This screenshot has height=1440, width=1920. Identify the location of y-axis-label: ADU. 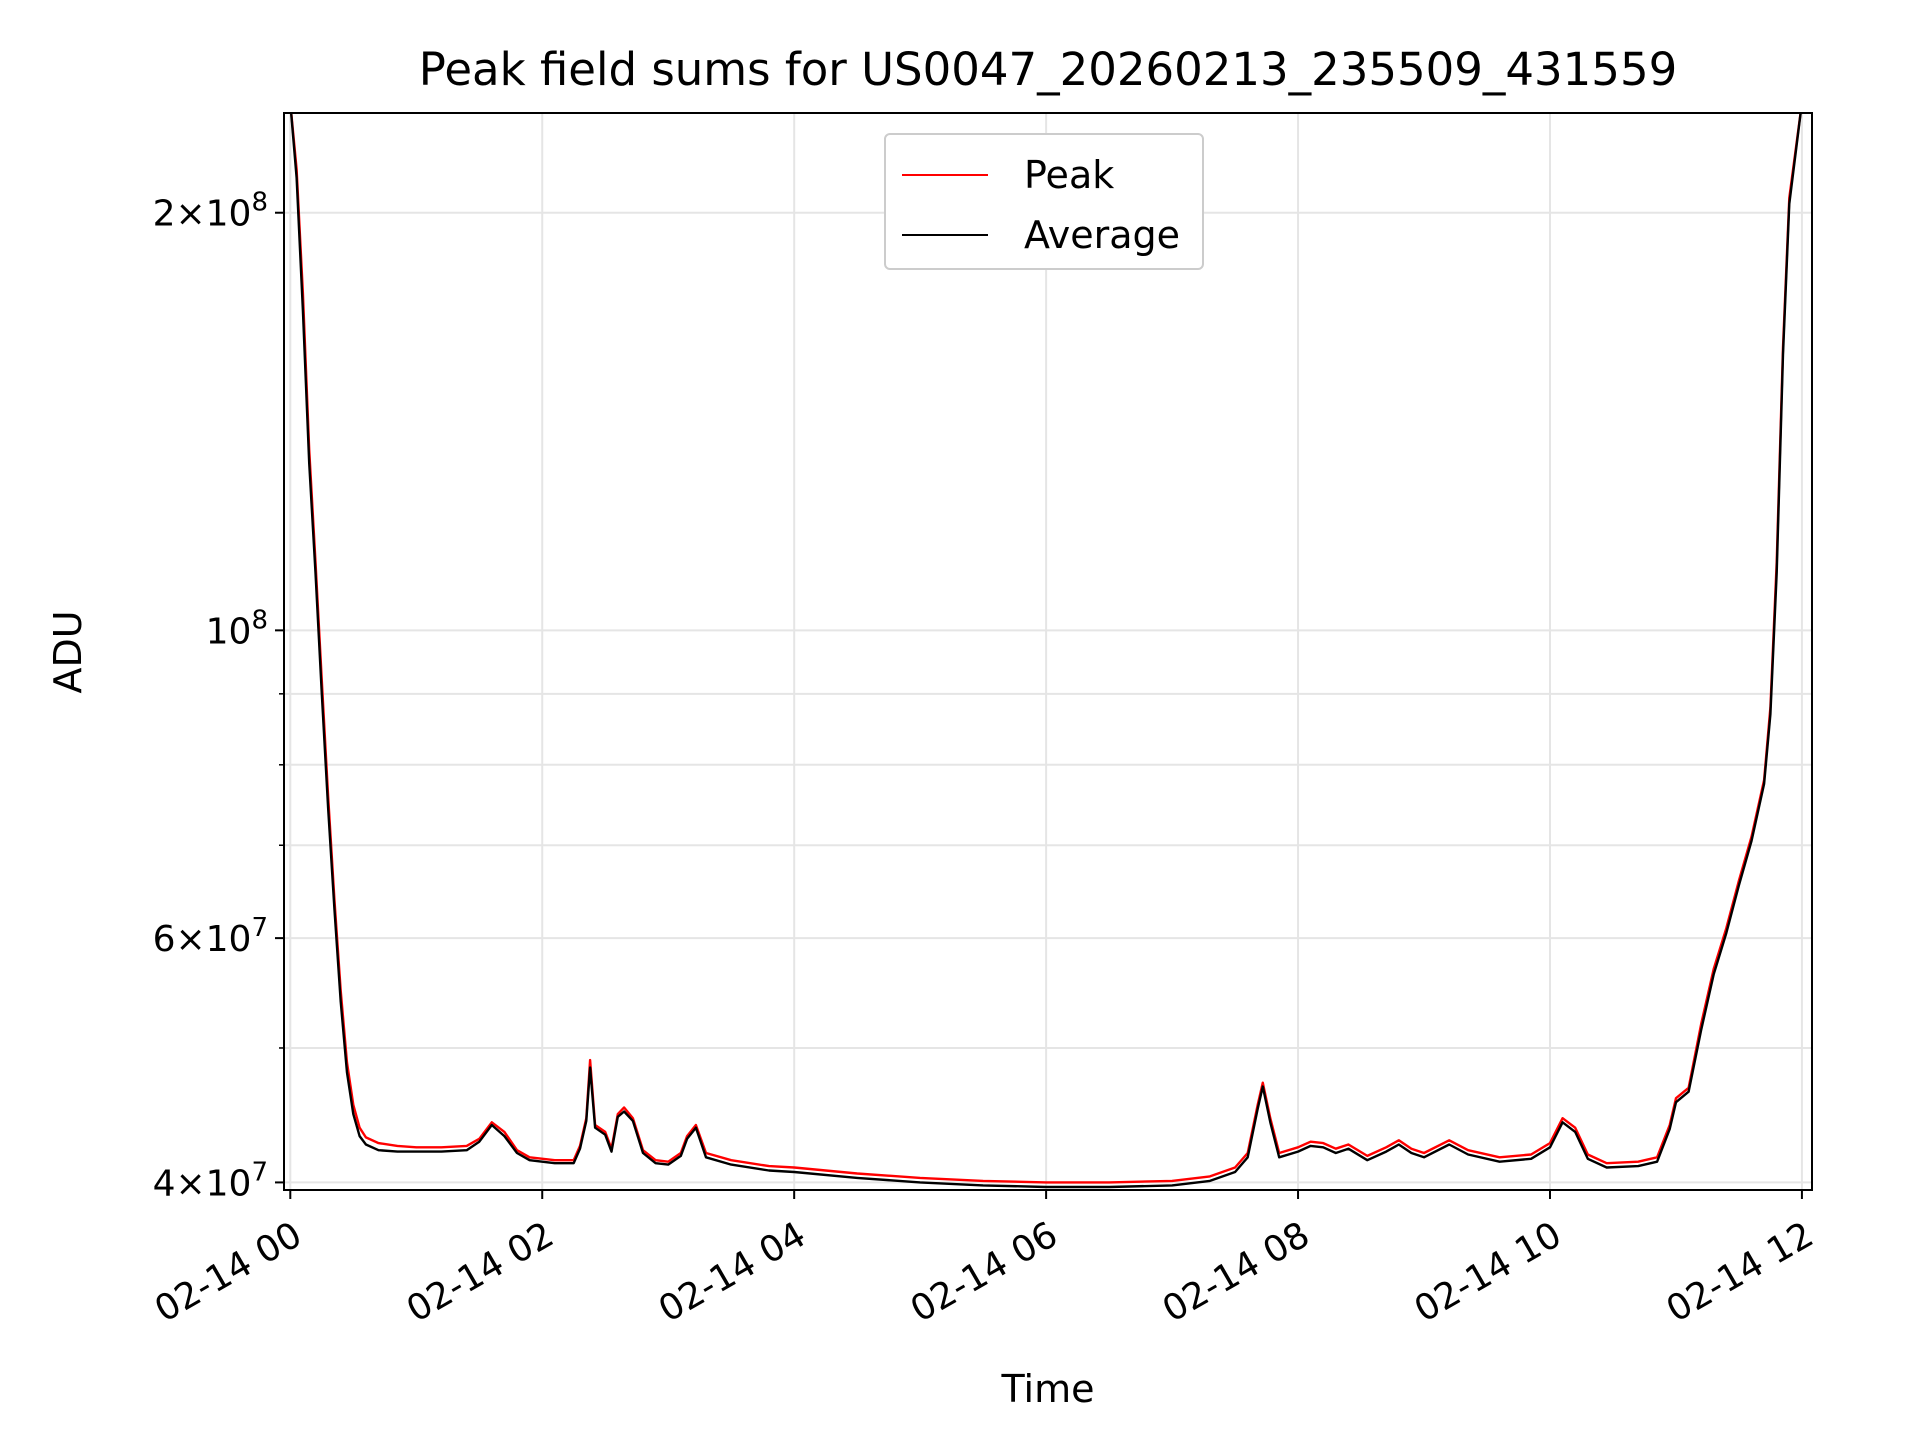
(68, 651).